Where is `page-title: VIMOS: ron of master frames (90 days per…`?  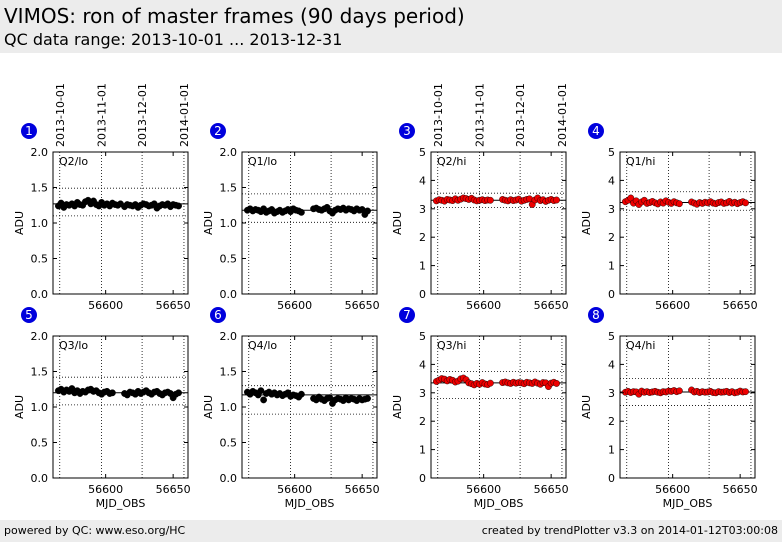
page-title: VIMOS: ron of master frames (90 days per… is located at coordinates (234, 16).